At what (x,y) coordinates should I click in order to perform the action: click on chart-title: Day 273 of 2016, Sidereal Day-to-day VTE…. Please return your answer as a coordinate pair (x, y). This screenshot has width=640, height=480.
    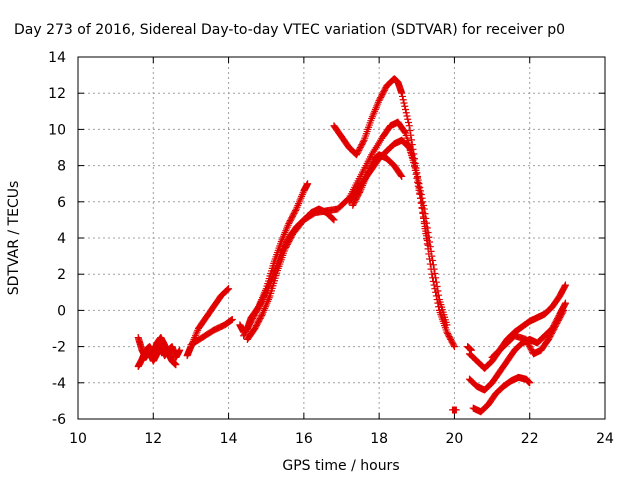
    Looking at the image, I should click on (289, 30).